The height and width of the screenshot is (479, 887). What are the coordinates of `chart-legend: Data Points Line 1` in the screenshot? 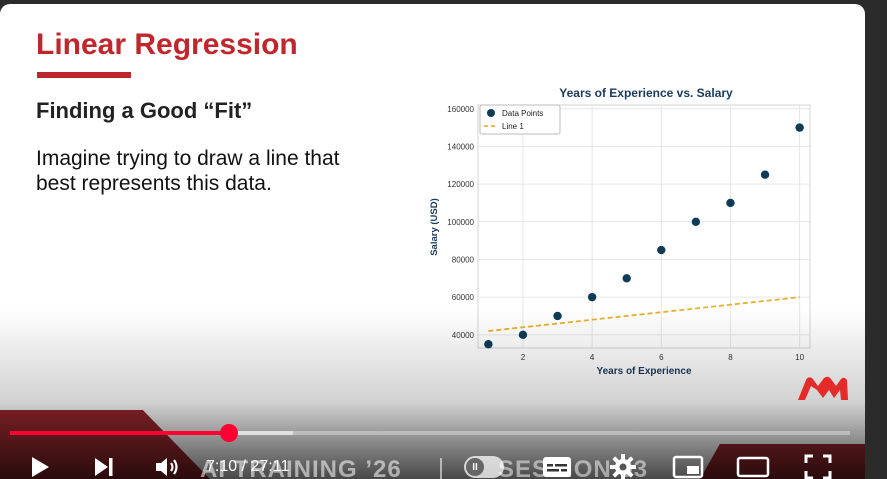 It's located at (520, 119).